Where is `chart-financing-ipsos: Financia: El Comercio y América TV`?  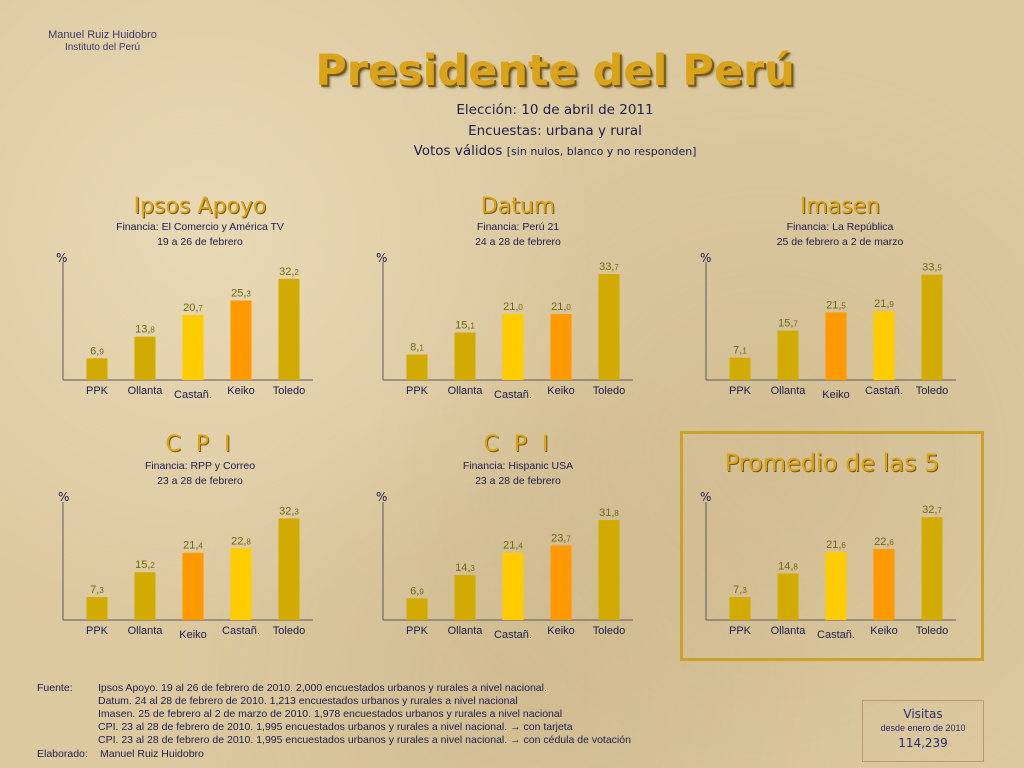 chart-financing-ipsos: Financia: El Comercio y América TV is located at coordinates (200, 227).